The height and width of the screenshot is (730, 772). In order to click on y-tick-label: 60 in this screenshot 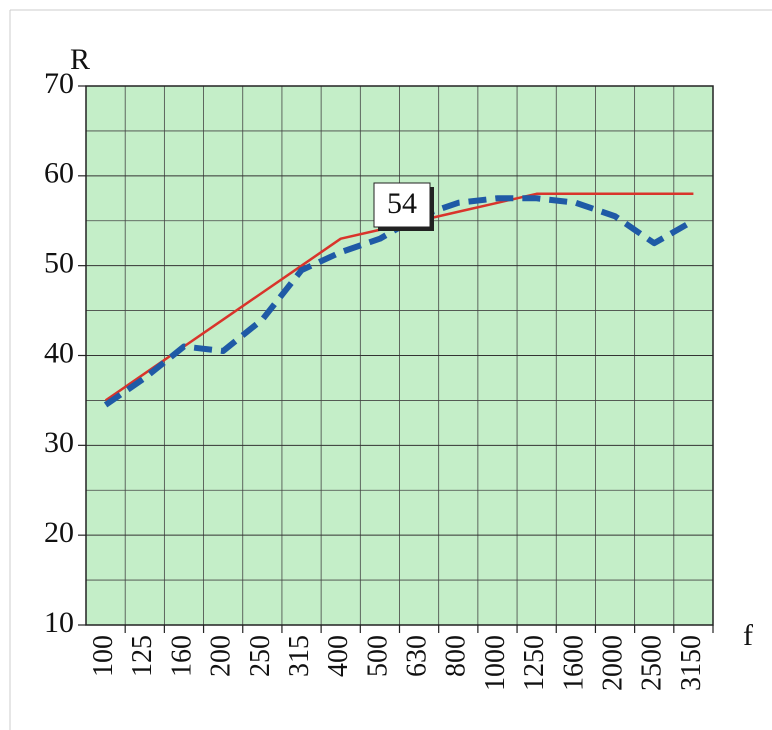, I will do `click(59, 173)`.